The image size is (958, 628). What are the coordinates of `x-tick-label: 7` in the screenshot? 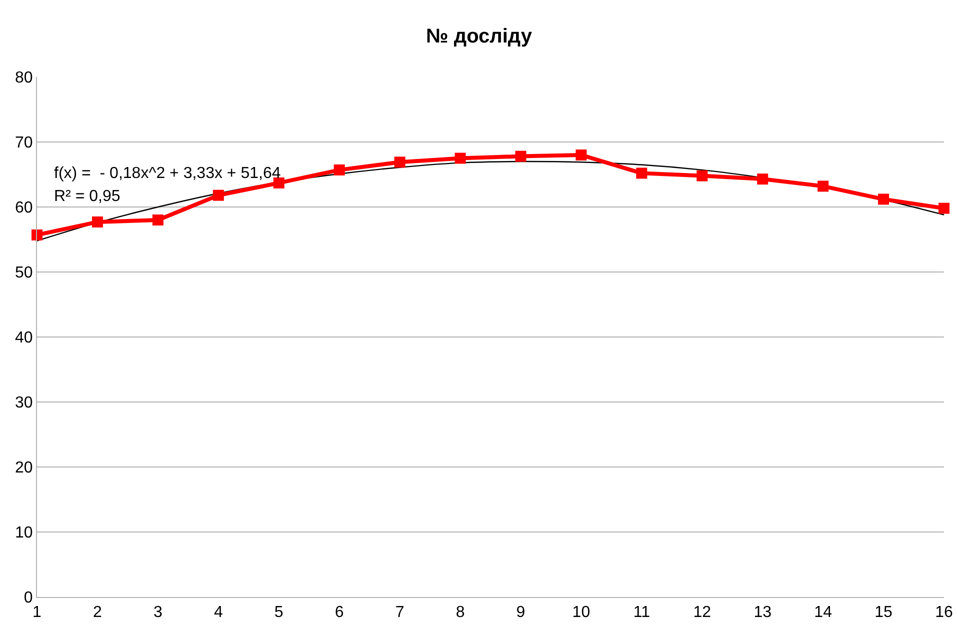 It's located at (399, 613).